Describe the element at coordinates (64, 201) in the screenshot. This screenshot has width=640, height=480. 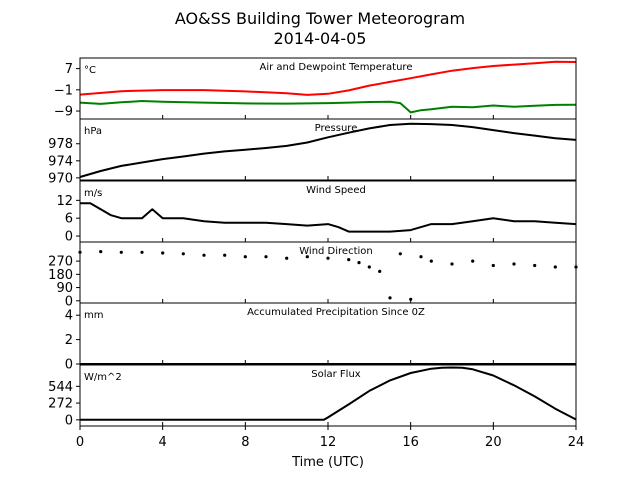
I see `y-tick-label: 12` at that location.